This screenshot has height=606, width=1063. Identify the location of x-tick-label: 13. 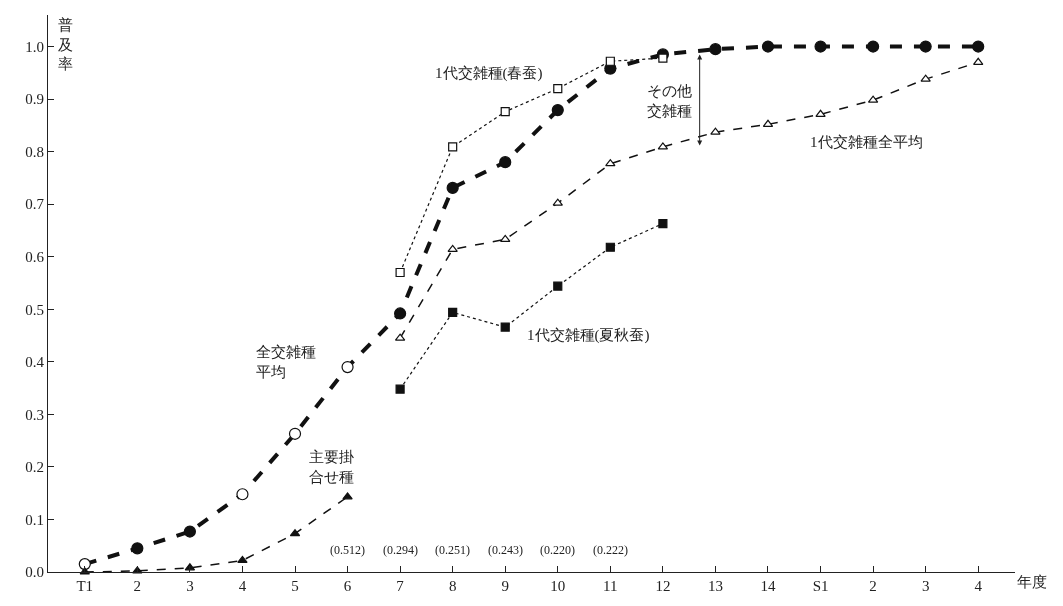
(715, 586).